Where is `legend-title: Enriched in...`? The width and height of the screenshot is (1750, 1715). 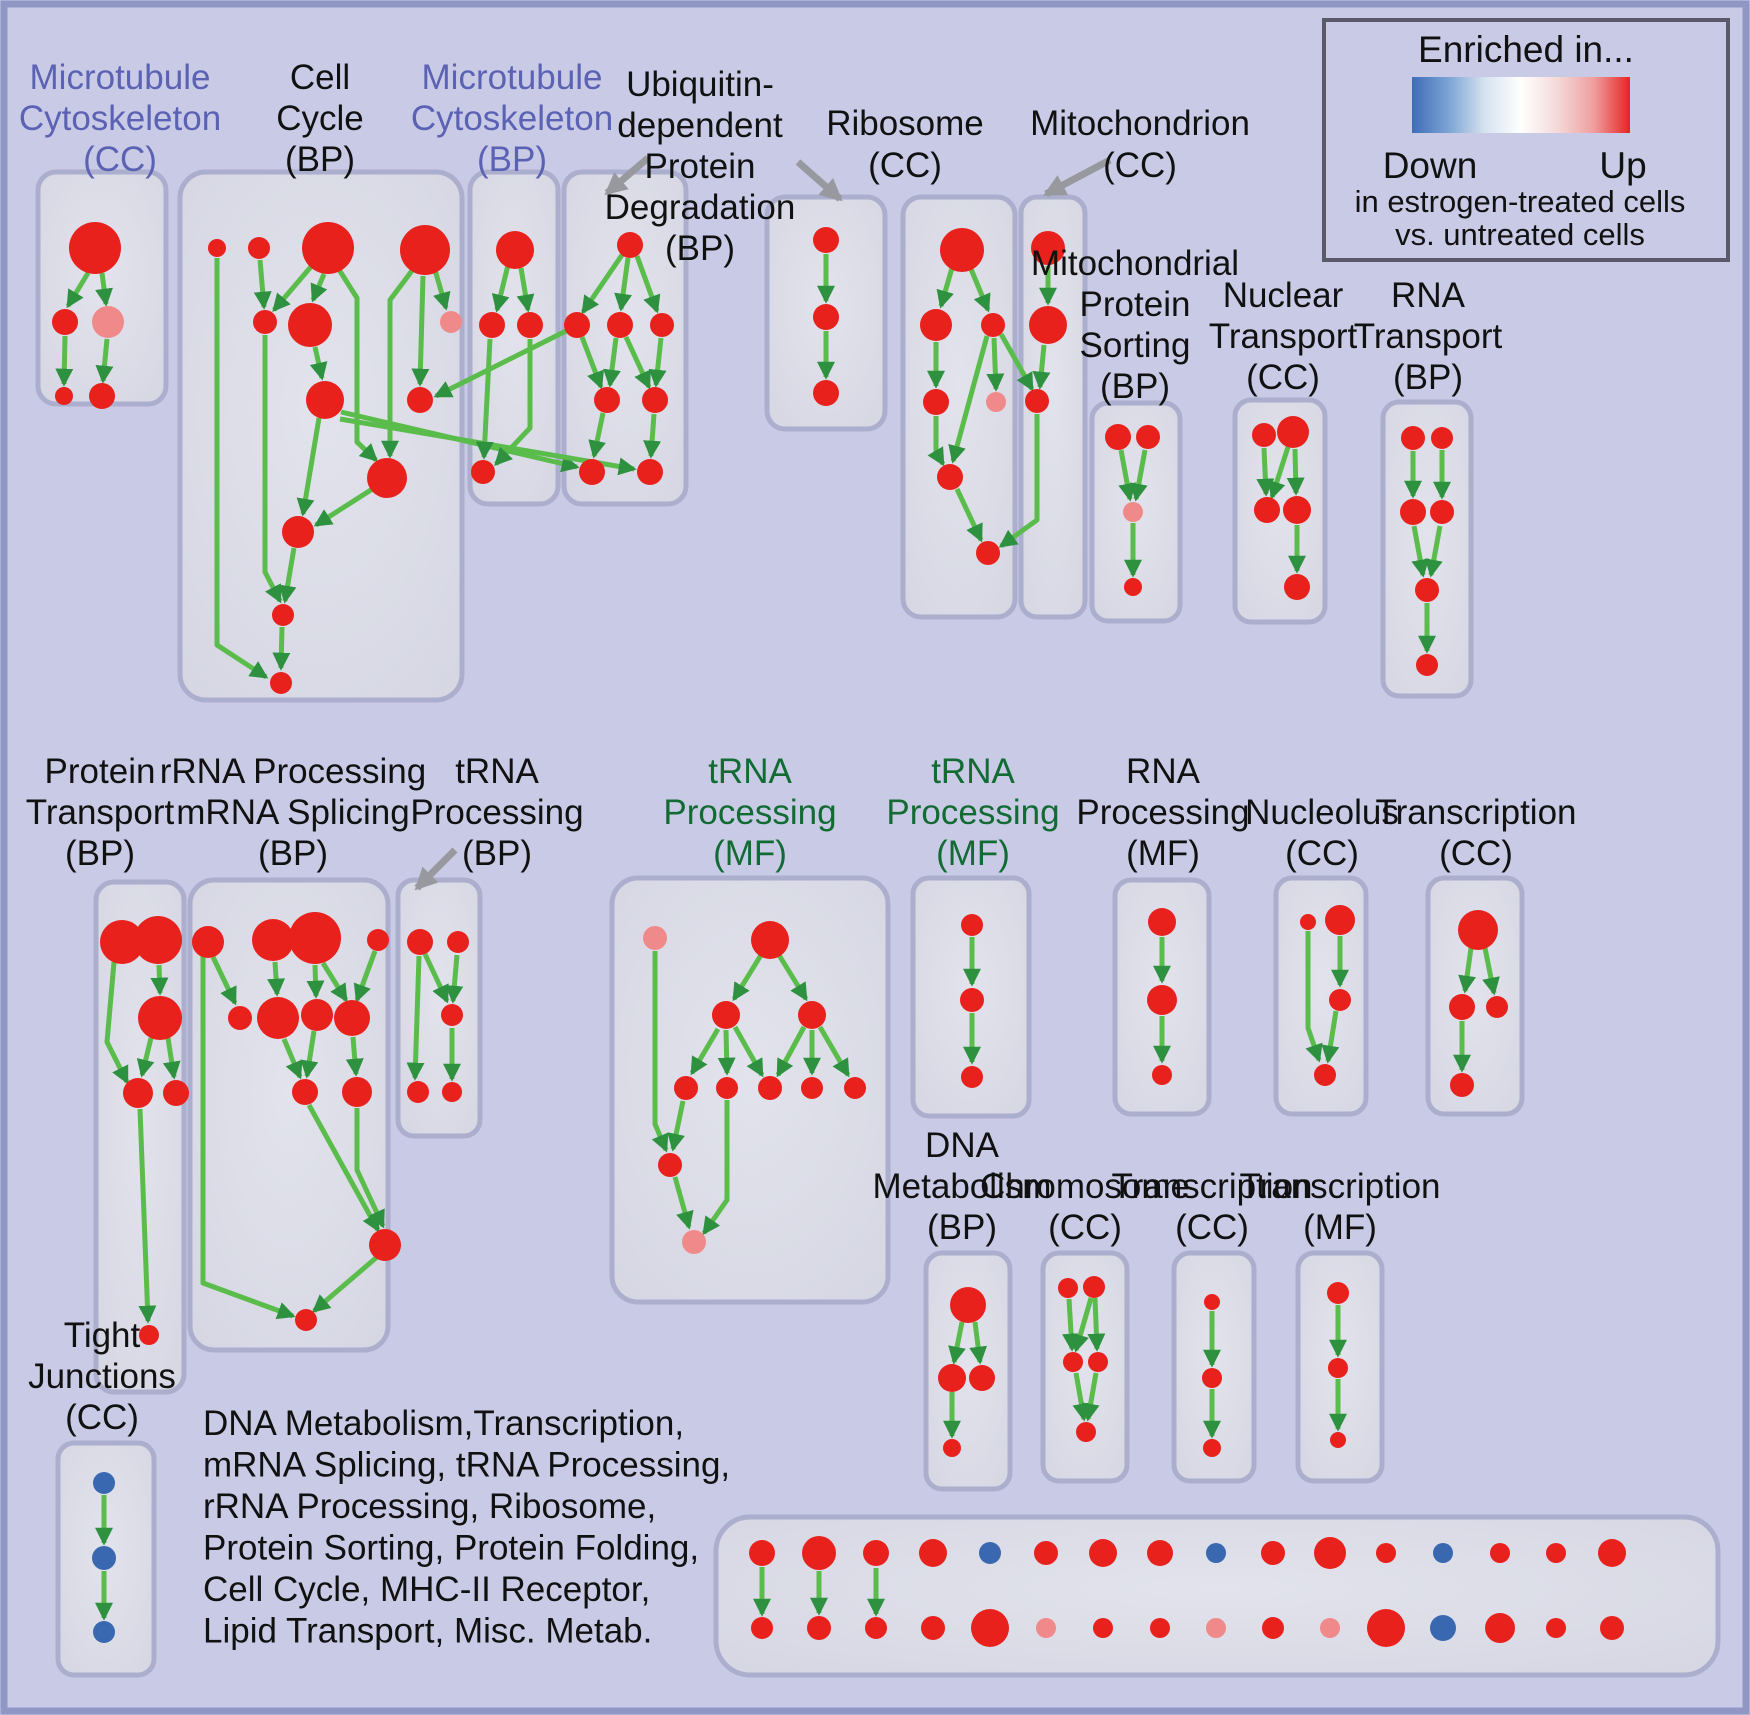 legend-title: Enriched in... is located at coordinates (1526, 49).